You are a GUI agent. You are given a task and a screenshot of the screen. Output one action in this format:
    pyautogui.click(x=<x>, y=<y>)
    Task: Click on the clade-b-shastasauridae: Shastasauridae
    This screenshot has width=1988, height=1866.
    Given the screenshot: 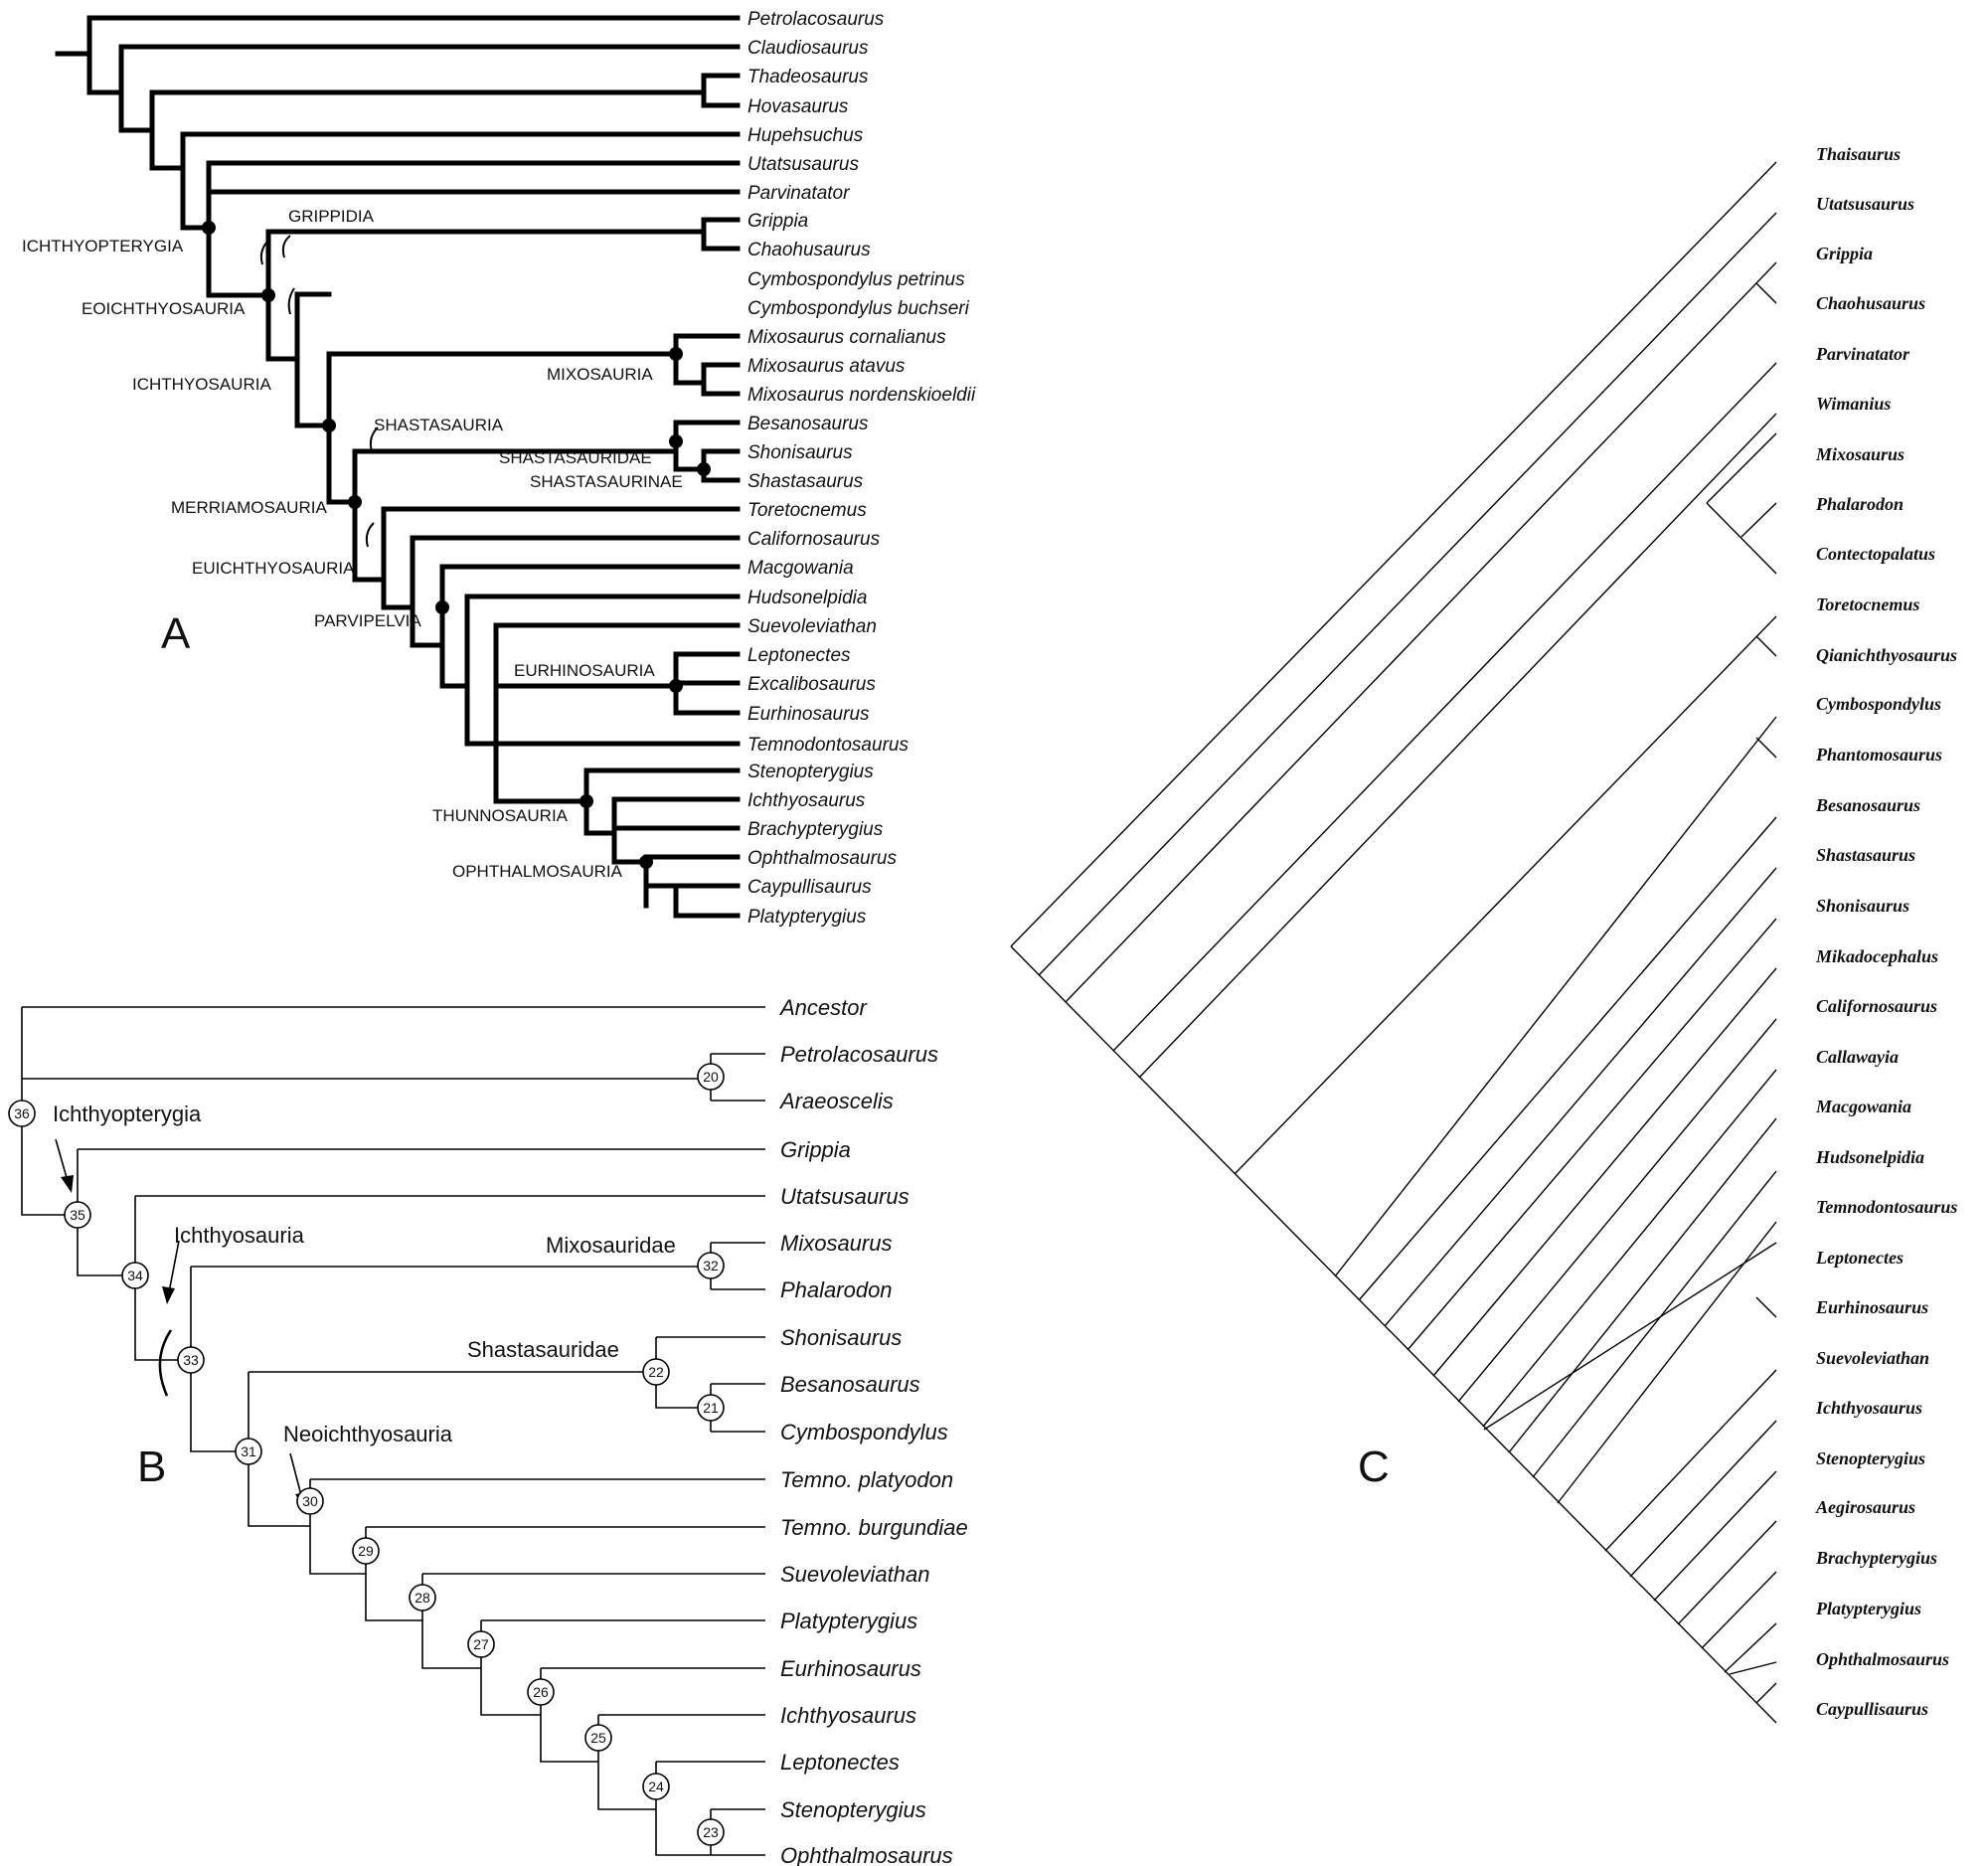 What is the action you would take?
    pyautogui.click(x=543, y=1349)
    